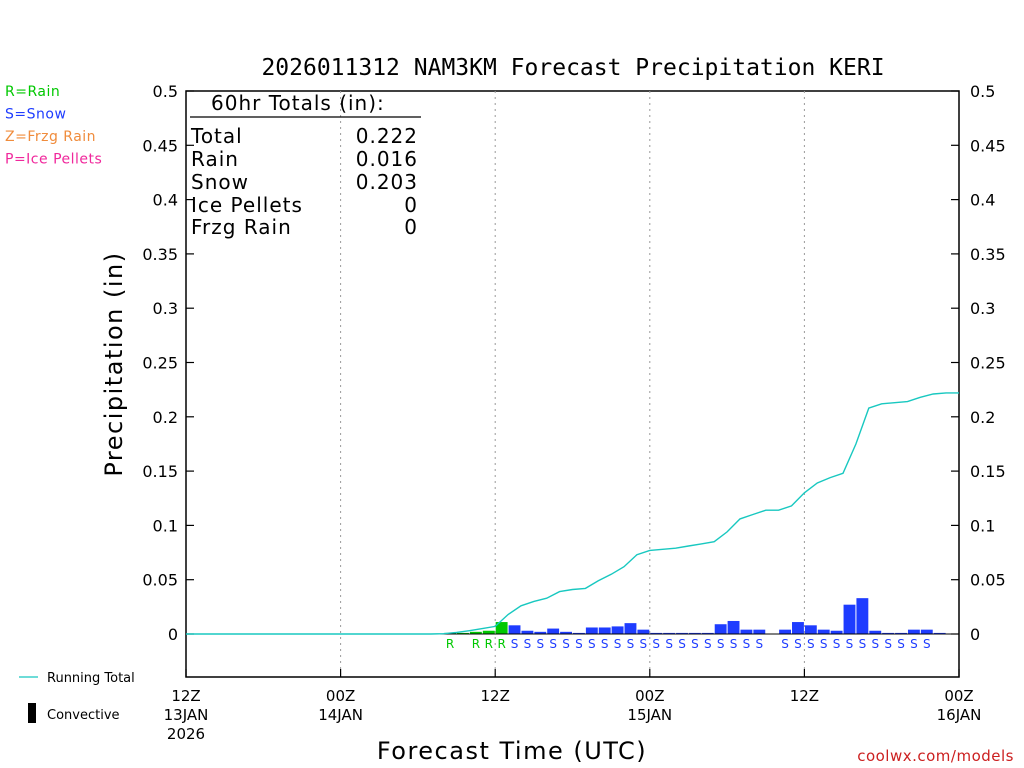  Describe the element at coordinates (216, 136) in the screenshot. I see `totals-label-total: Total` at that location.